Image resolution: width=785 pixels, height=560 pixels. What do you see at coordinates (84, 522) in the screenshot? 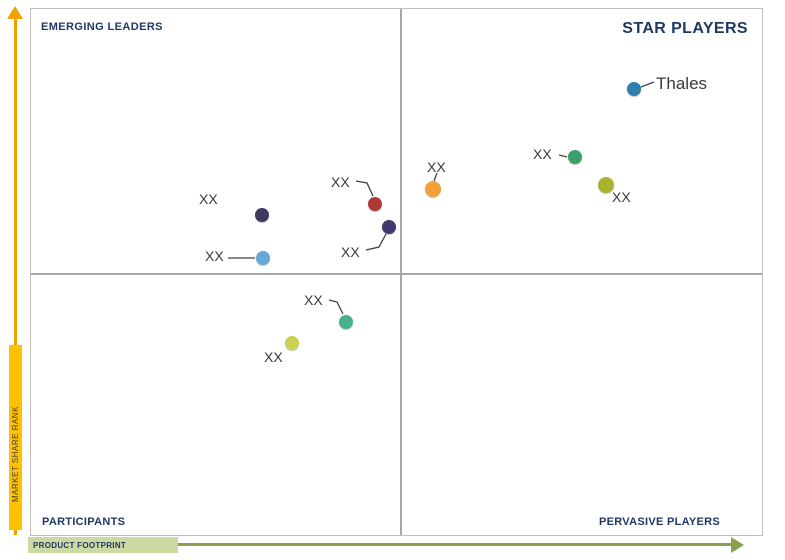
I see `quadrant-label-participants: PARTICIPANTS` at bounding box center [84, 522].